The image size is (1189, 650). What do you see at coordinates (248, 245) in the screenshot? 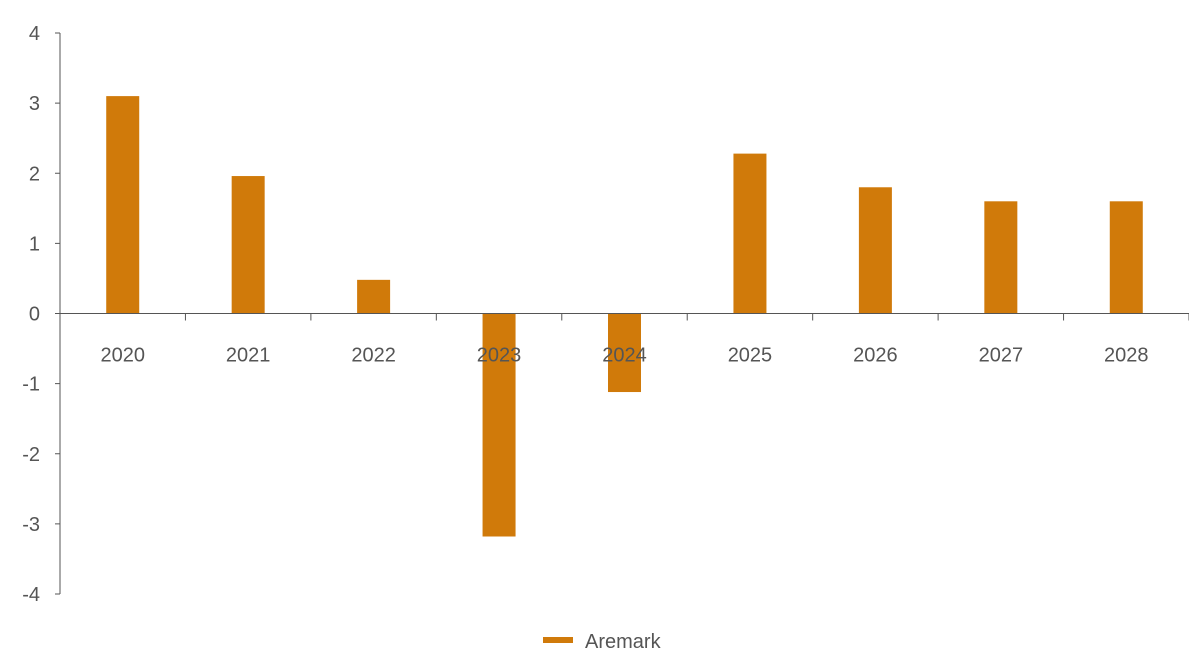
I see `bar-2021` at bounding box center [248, 245].